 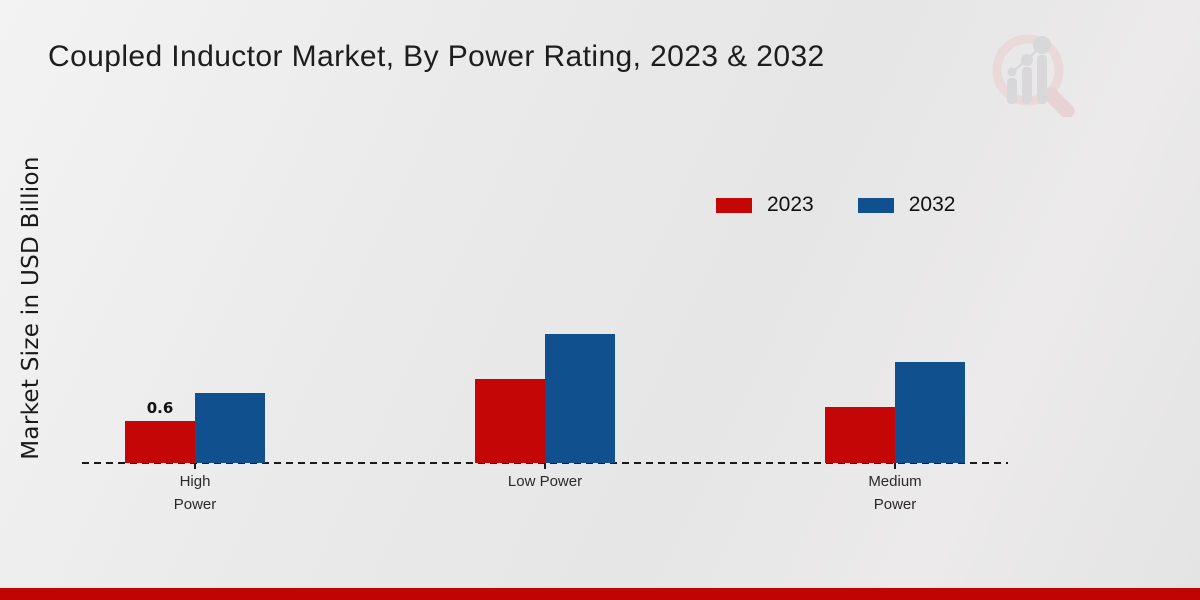 I want to click on bar-value-label: 0.6, so click(x=160, y=408).